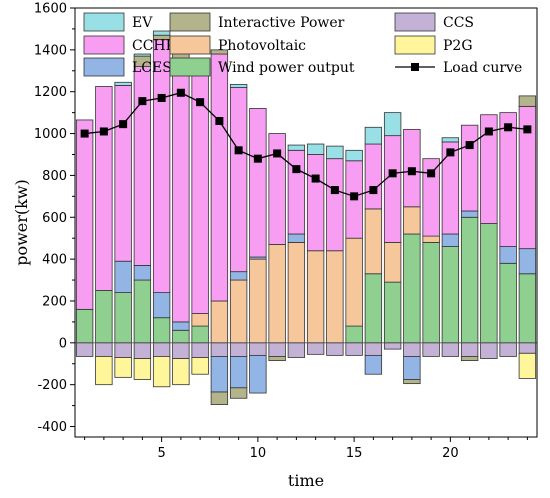 Image resolution: width=550 pixels, height=498 pixels. I want to click on y-tick-label: 0, so click(63, 343).